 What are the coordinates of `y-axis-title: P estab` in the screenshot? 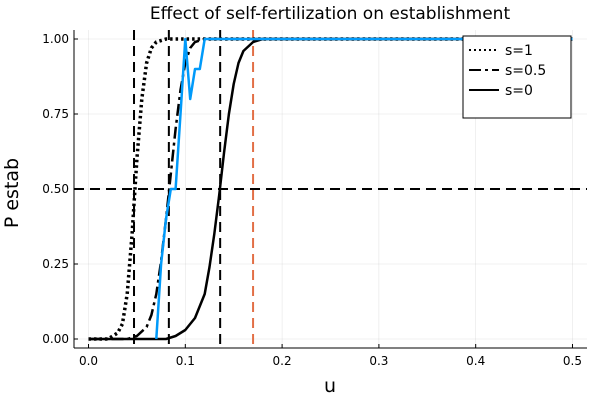 It's located at (12, 193).